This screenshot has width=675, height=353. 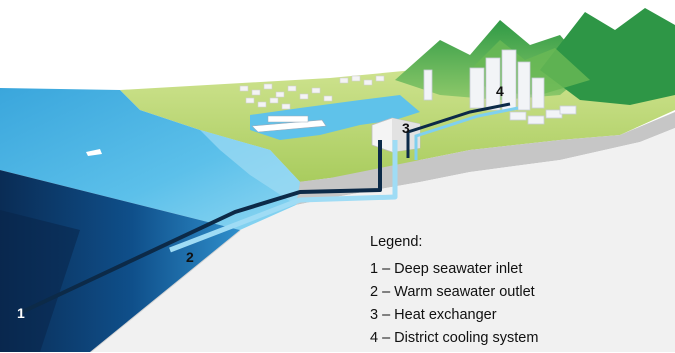 I want to click on distribution-pipe-cold, so click(x=458, y=130).